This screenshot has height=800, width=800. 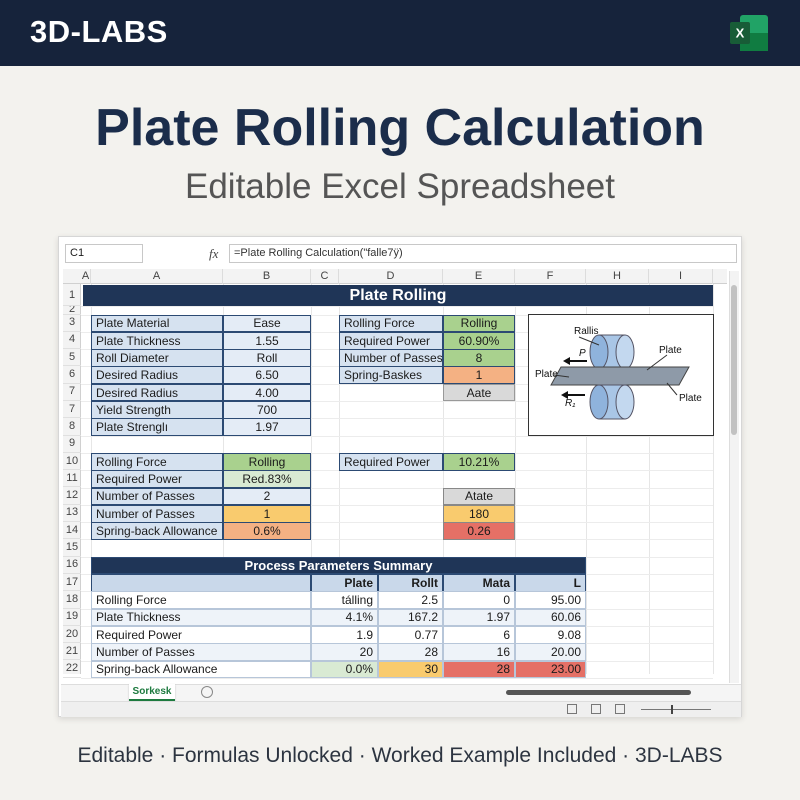 I want to click on summary-value: 16, so click(x=479, y=652).